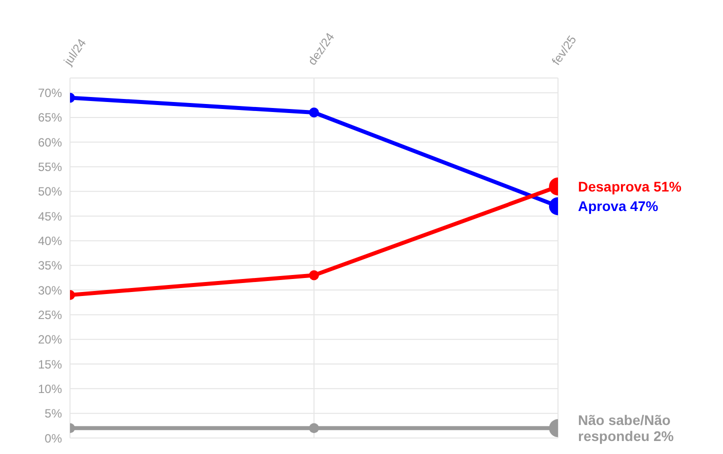  What do you see at coordinates (53, 413) in the screenshot?
I see `y-tick-label: 5%` at bounding box center [53, 413].